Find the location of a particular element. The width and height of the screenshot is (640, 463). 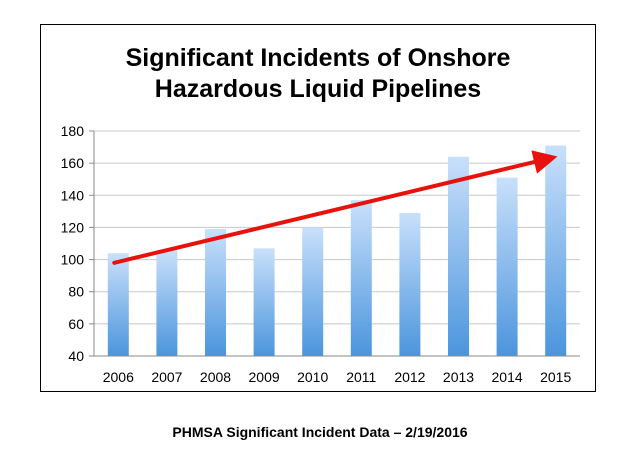

bar-2008 is located at coordinates (215, 292).